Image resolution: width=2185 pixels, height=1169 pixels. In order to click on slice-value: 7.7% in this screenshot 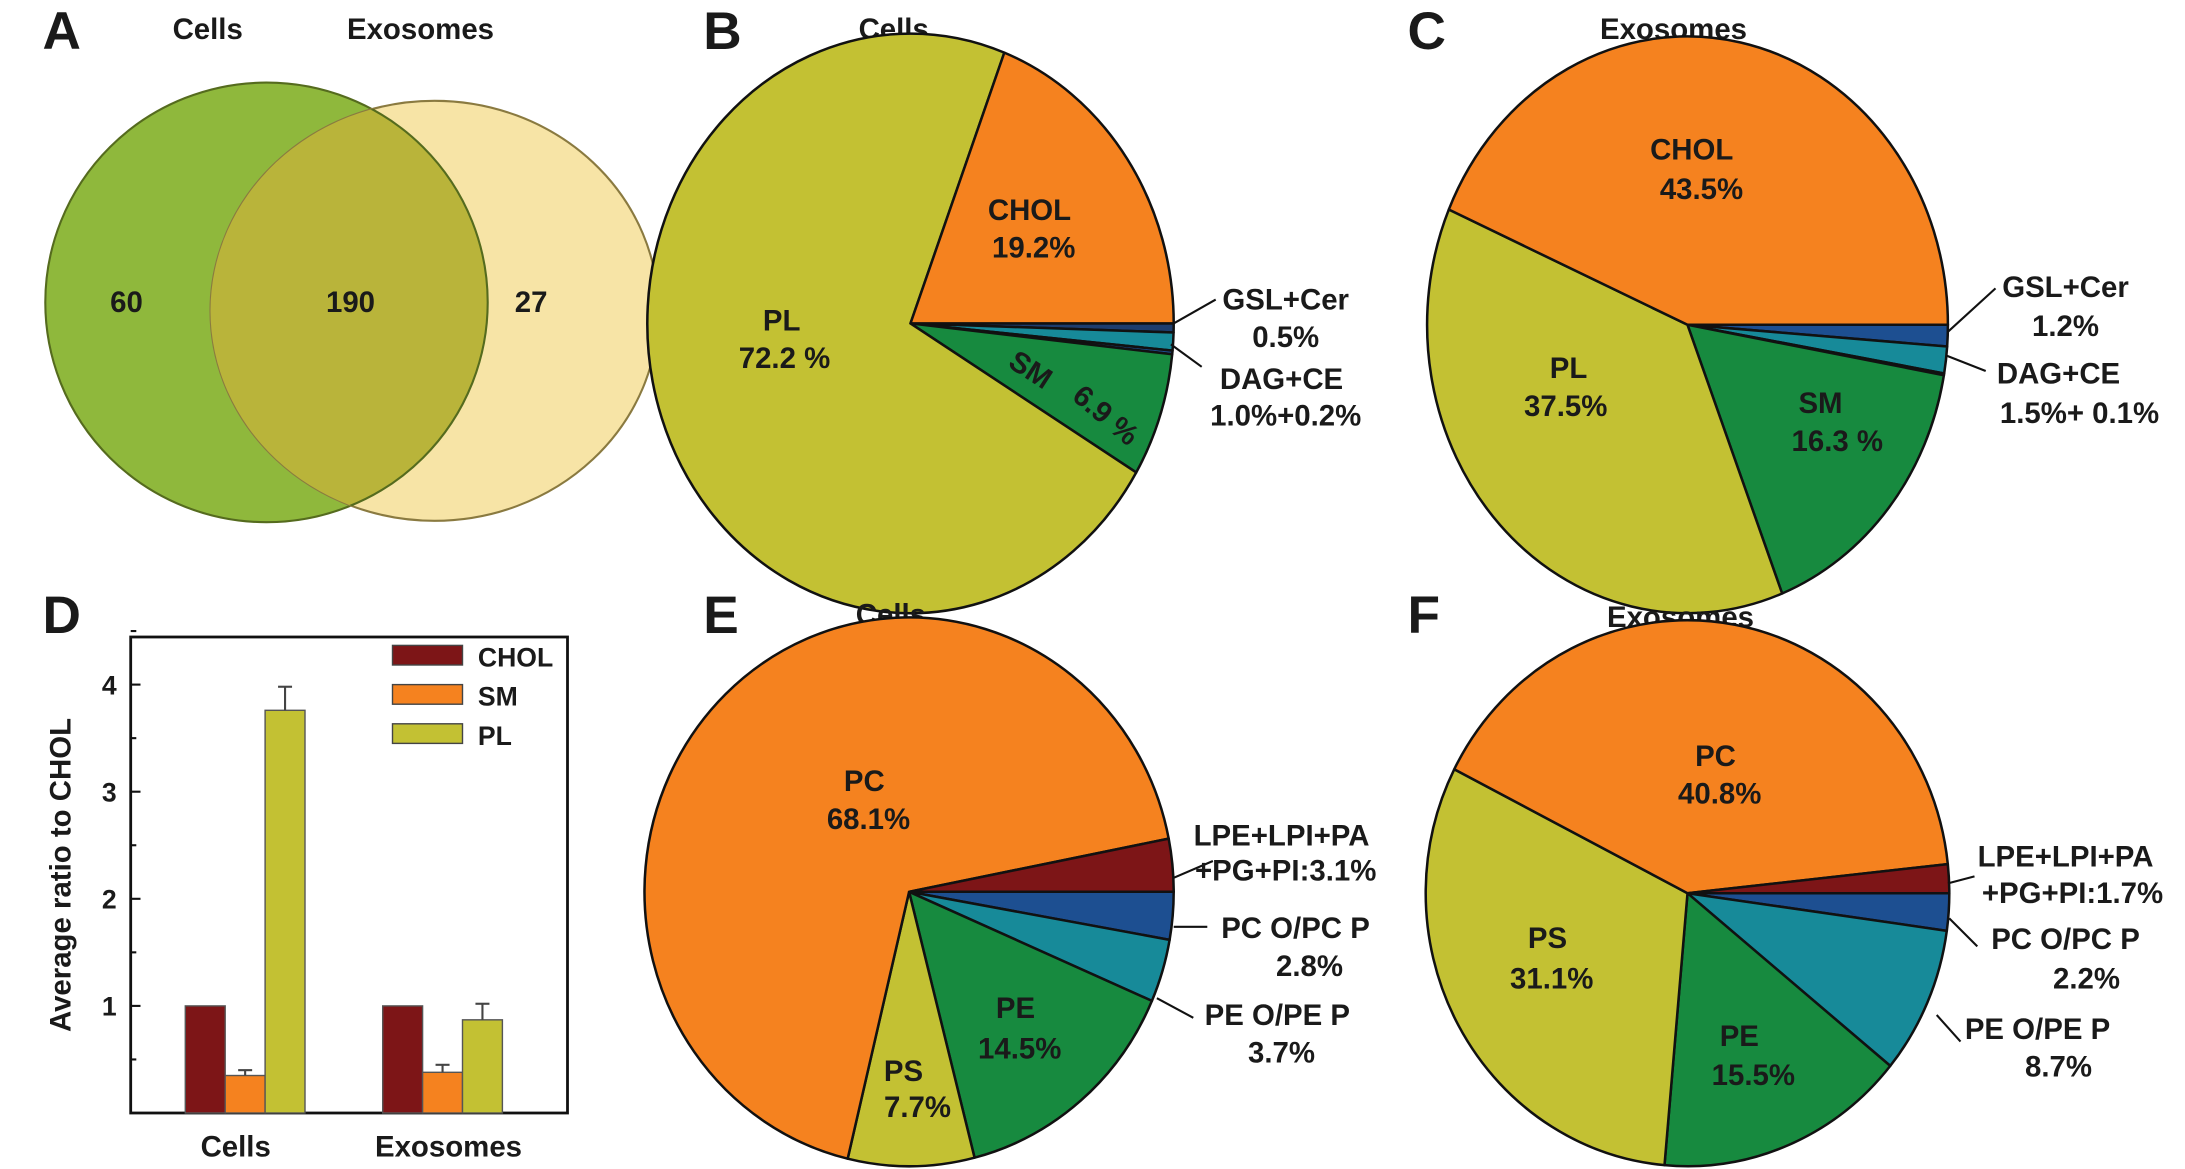, I will do `click(917, 1107)`.